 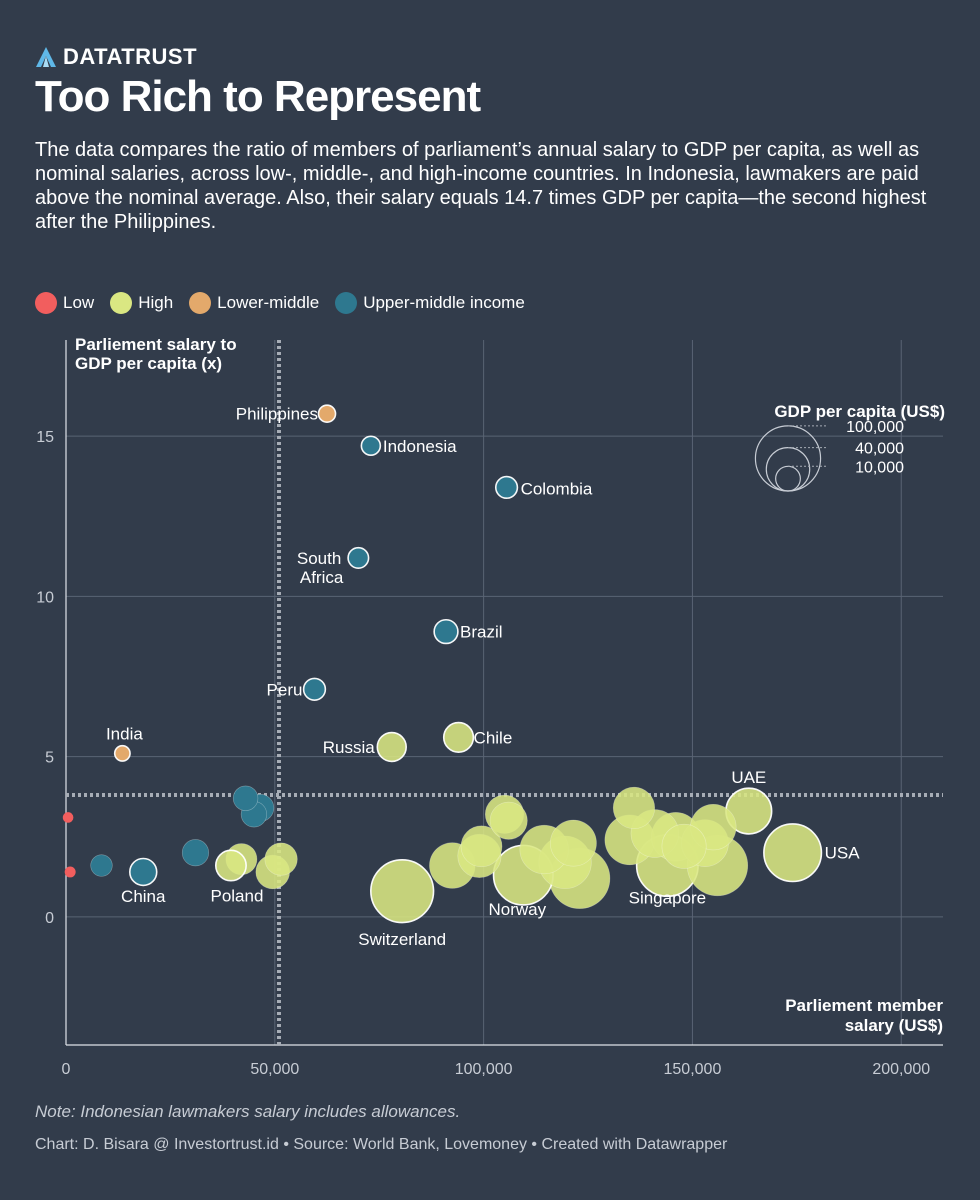 I want to click on point-label-south-africa: South Africa, so click(x=320, y=568).